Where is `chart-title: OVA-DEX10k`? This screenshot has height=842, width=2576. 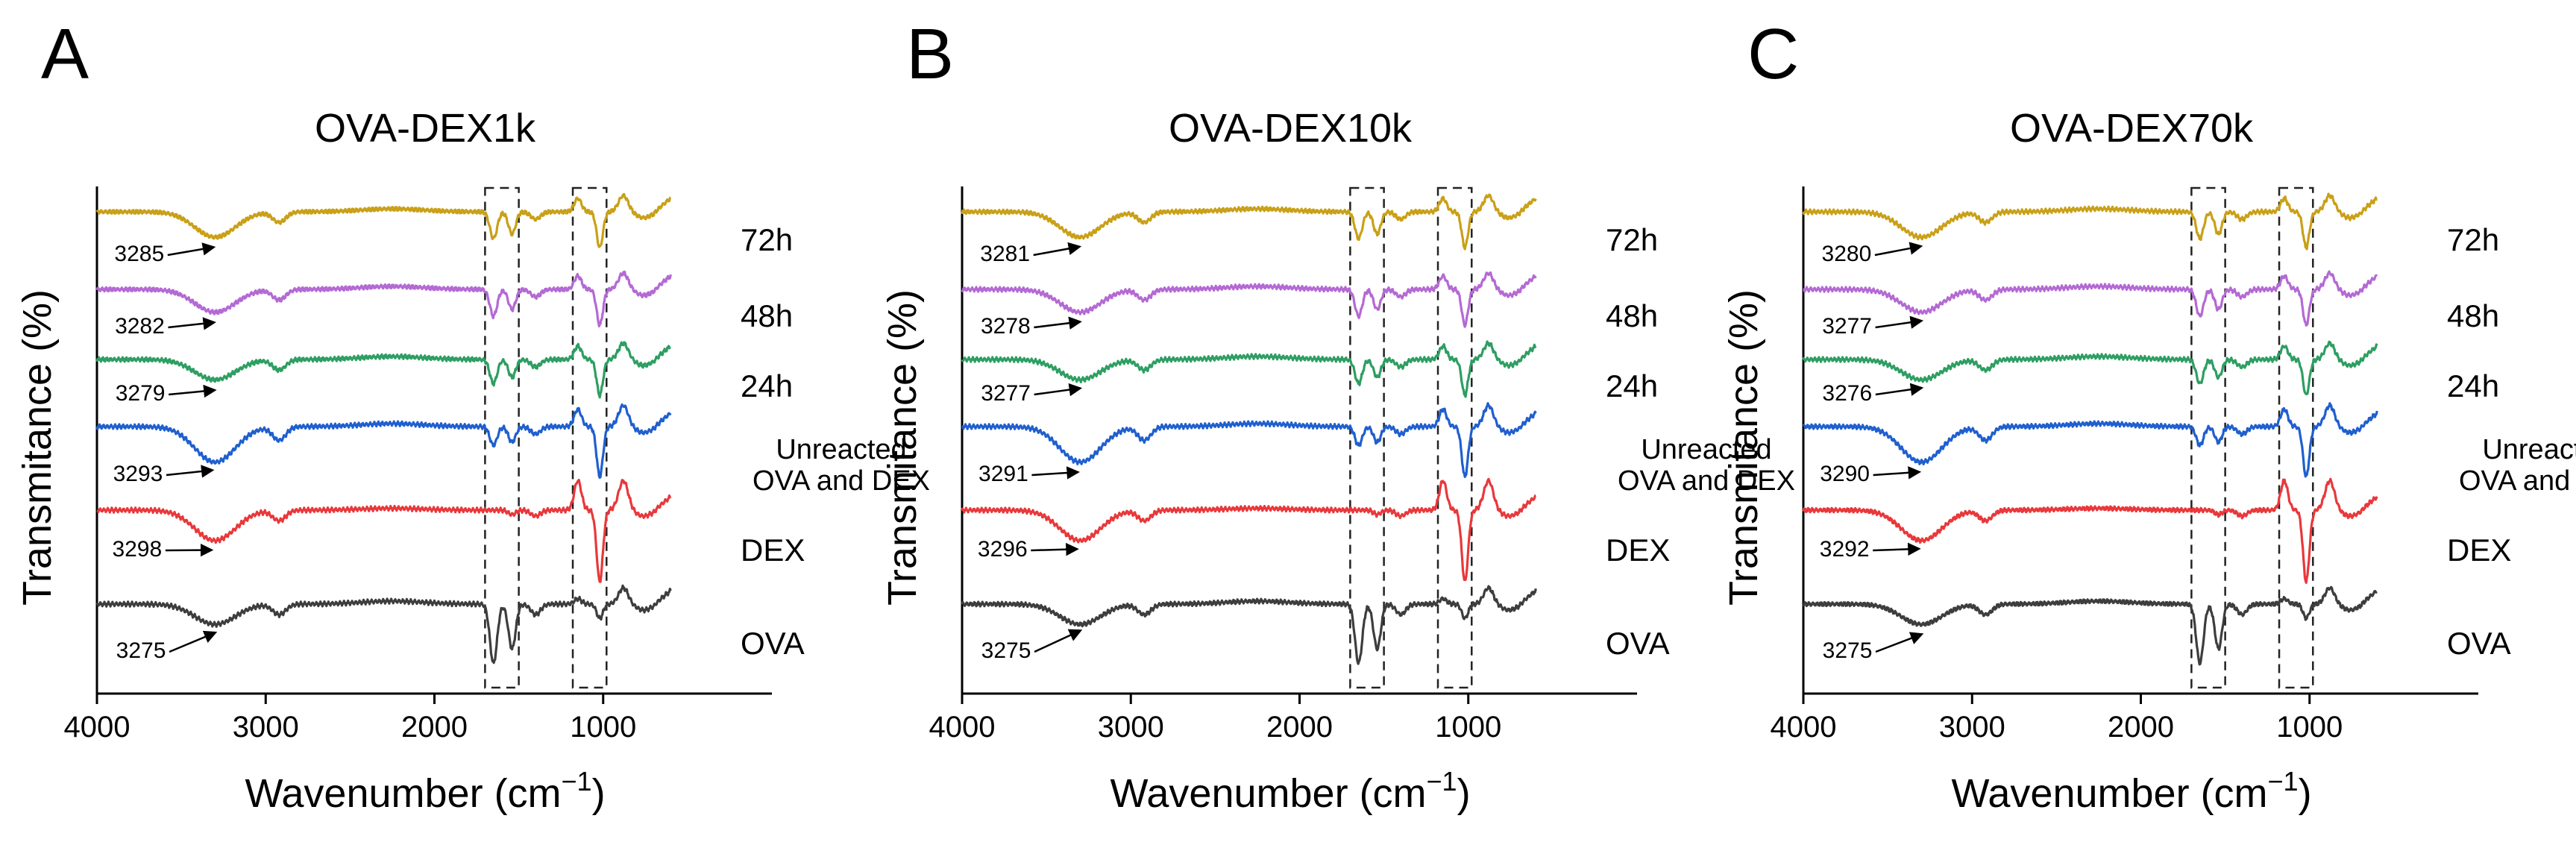 chart-title: OVA-DEX10k is located at coordinates (1291, 128).